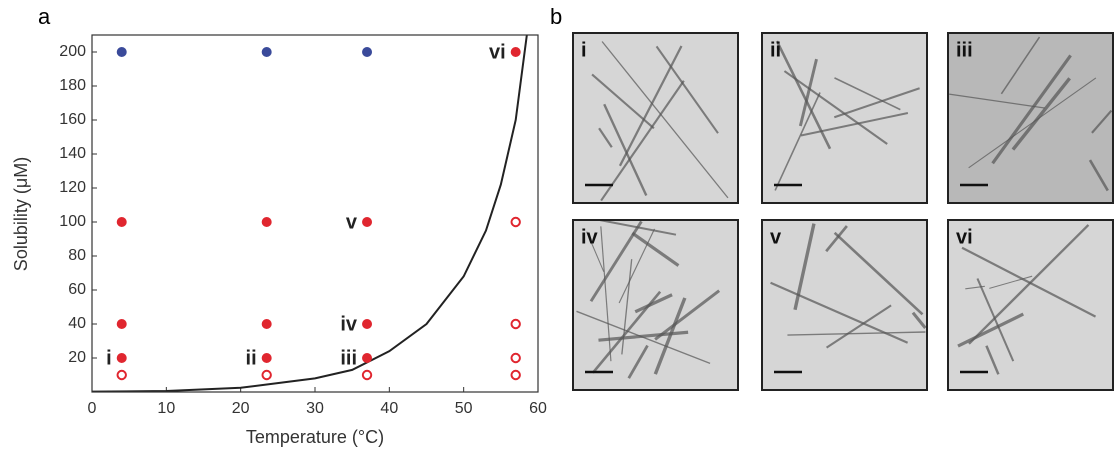 Image resolution: width=1120 pixels, height=460 pixels. I want to click on point-label: ii, so click(251, 358).